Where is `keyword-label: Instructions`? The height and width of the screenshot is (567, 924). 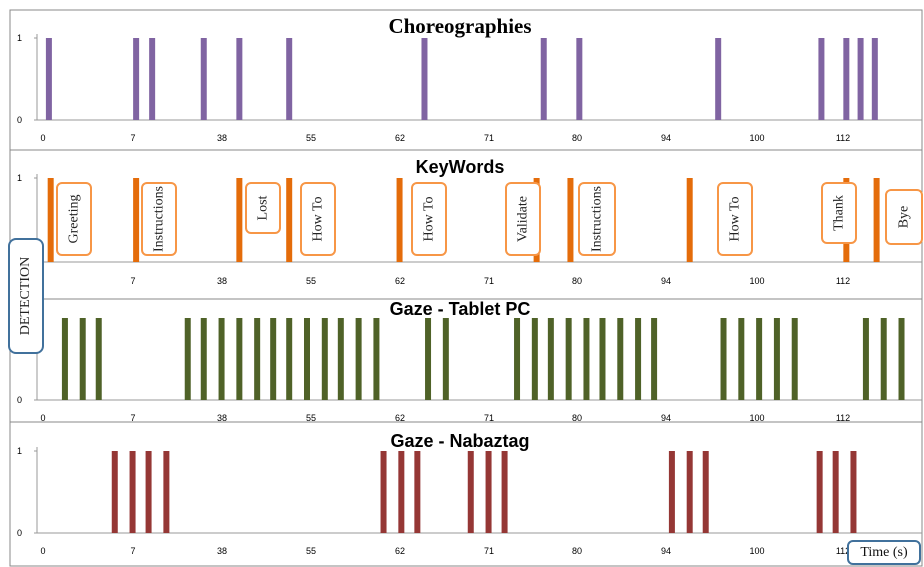 keyword-label: Instructions is located at coordinates (597, 219).